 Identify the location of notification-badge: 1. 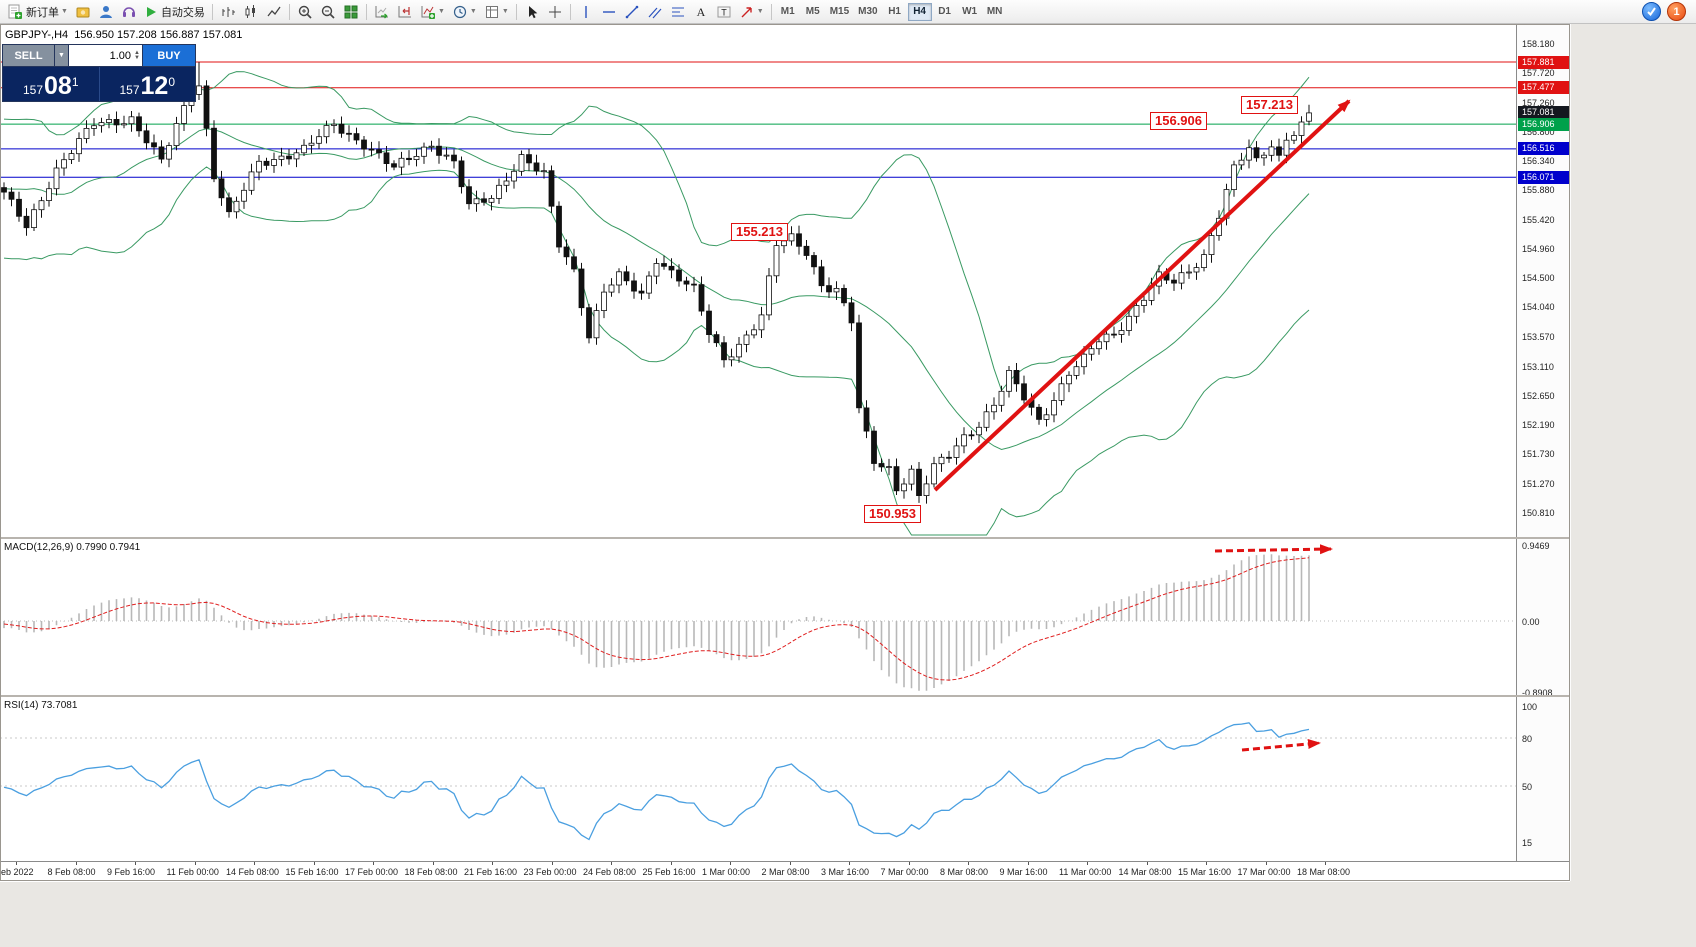
(1676, 11).